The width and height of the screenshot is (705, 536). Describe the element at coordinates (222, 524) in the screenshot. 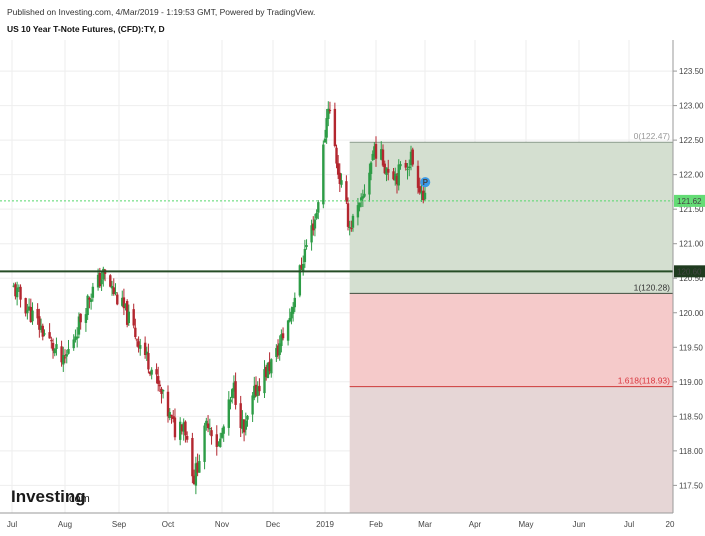

I see `x-tick-label: Nov` at that location.